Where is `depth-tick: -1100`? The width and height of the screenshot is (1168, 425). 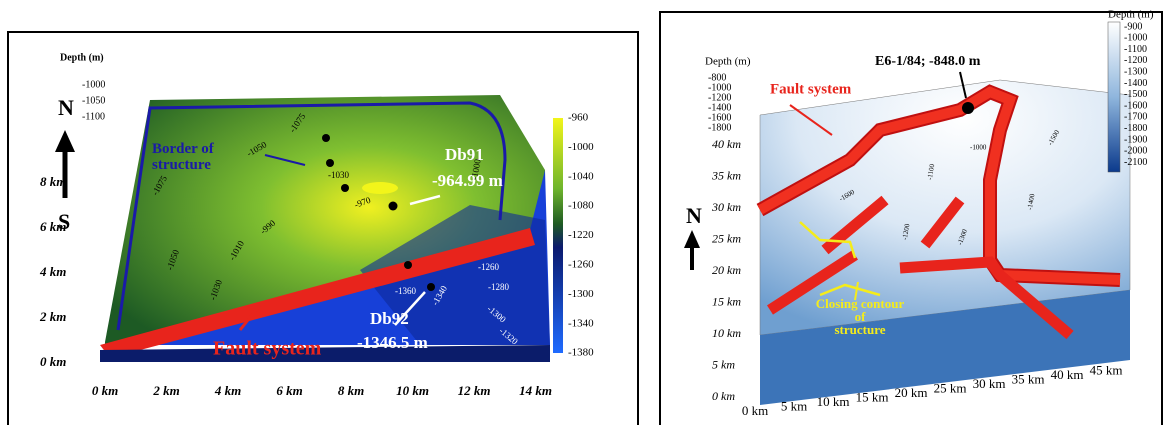 depth-tick: -1100 is located at coordinates (93, 116).